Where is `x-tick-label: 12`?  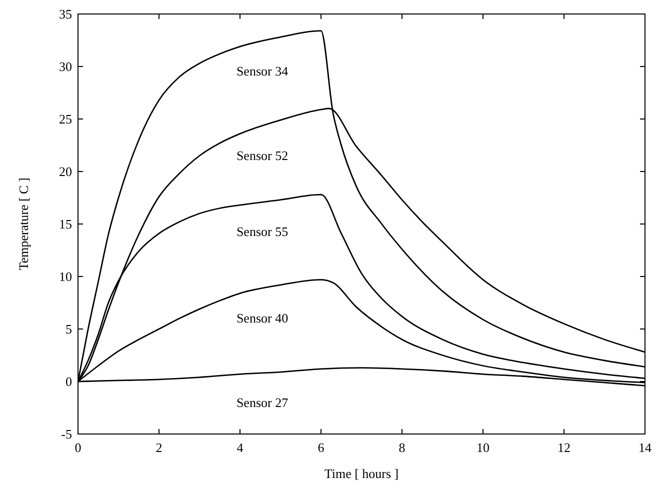 x-tick-label: 12 is located at coordinates (564, 447).